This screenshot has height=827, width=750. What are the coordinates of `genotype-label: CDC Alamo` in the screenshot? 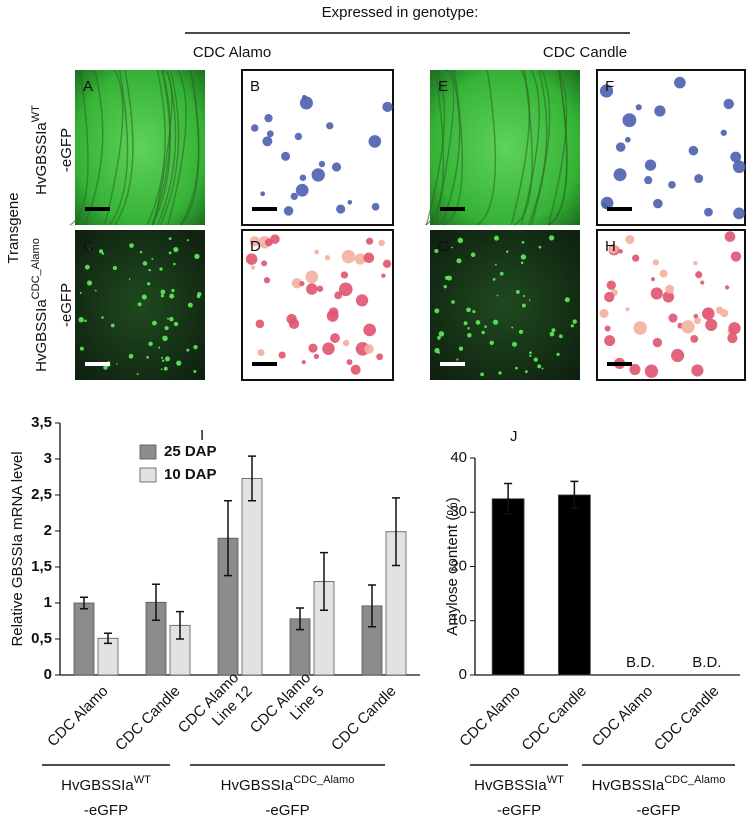 It's located at (232, 52).